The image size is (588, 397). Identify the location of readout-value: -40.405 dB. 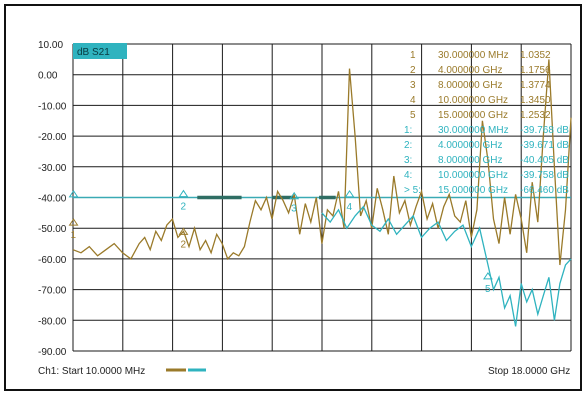
(544, 160).